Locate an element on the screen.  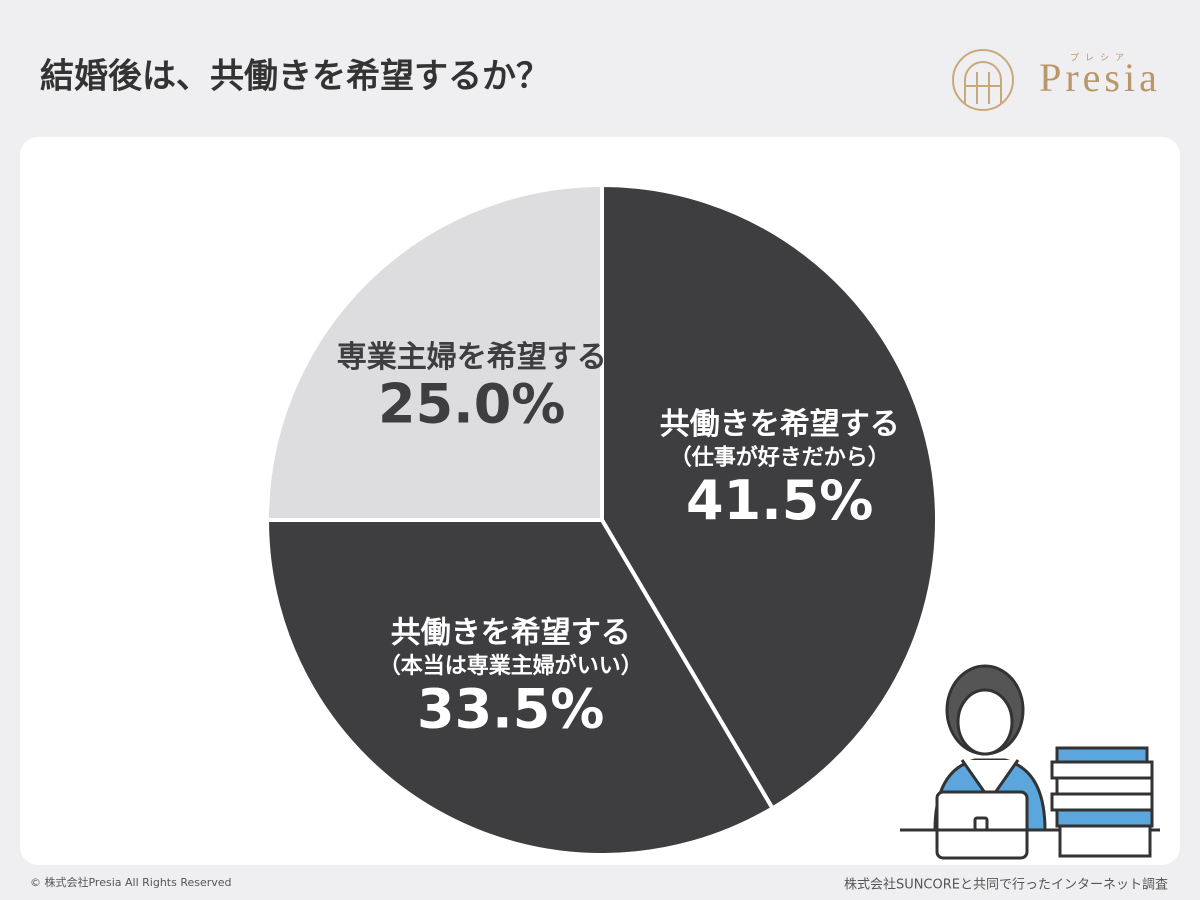
logo: Presia プレシア is located at coordinates (1056, 80).